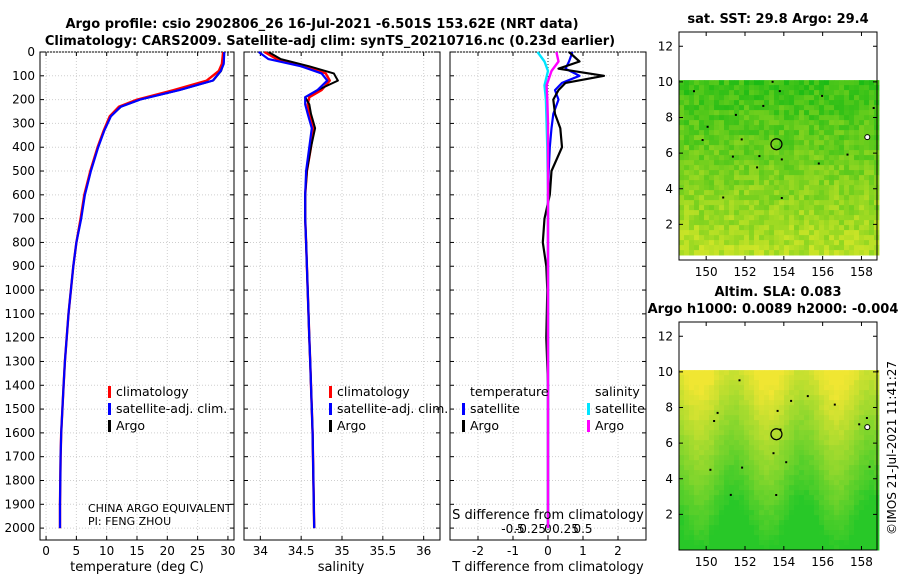  I want to click on depth-tick-label: 1300, so click(19, 361).